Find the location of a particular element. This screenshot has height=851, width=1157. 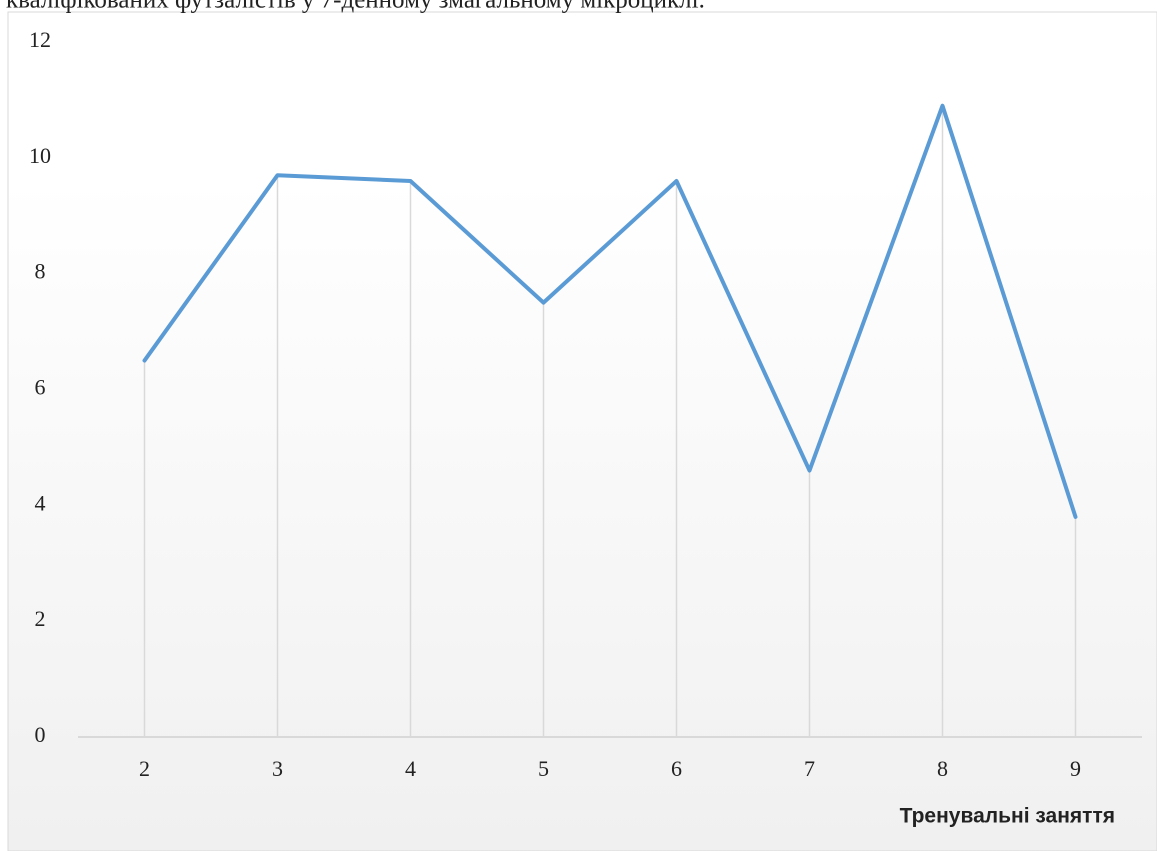

y-tick-label: 2 is located at coordinates (40, 618).